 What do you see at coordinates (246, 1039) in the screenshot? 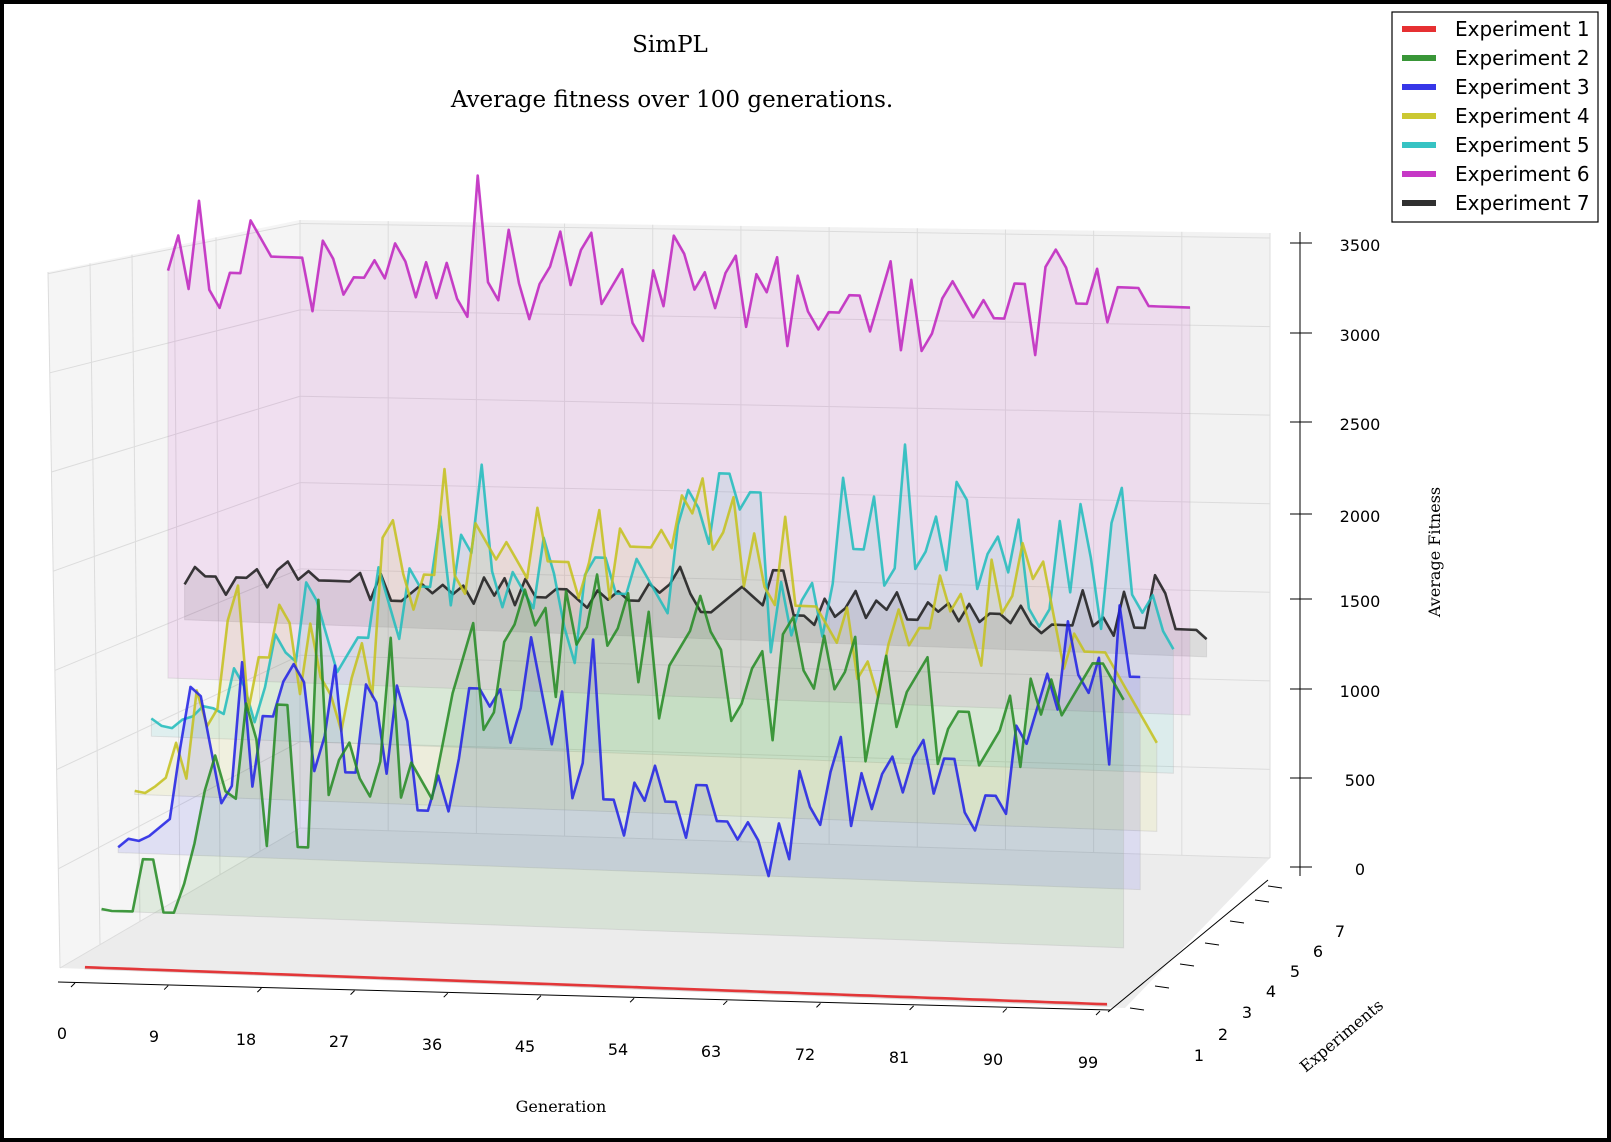
I see `x-tick-label: 18` at bounding box center [246, 1039].